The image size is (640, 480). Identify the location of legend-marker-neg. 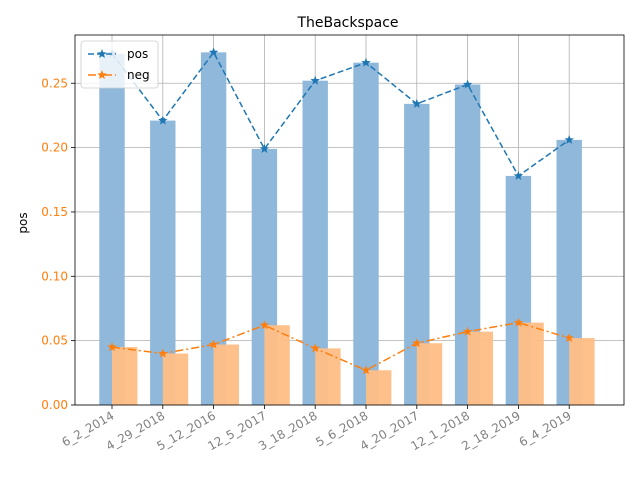
(102, 75).